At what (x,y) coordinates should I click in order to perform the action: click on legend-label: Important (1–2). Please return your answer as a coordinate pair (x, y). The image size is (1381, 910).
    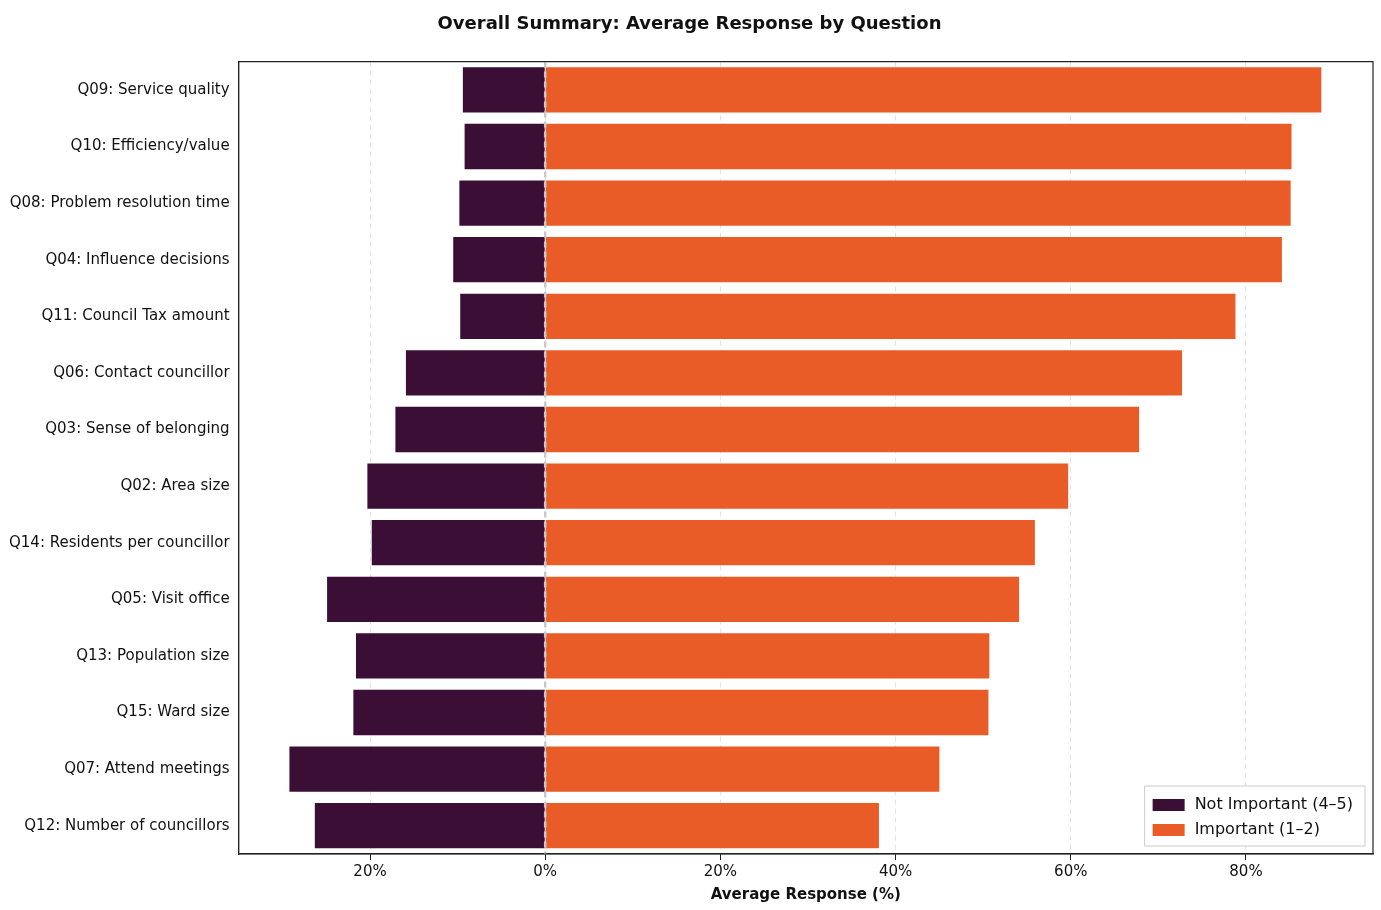
    Looking at the image, I should click on (1257, 829).